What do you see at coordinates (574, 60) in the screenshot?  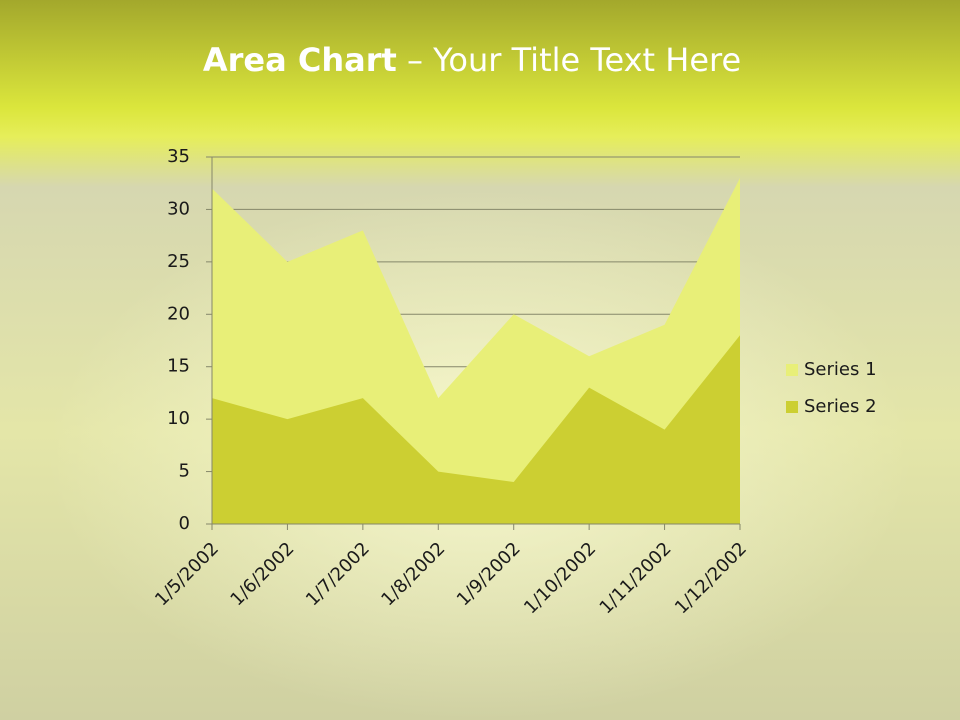 I see `title-rest: – Your Title Text Here` at bounding box center [574, 60].